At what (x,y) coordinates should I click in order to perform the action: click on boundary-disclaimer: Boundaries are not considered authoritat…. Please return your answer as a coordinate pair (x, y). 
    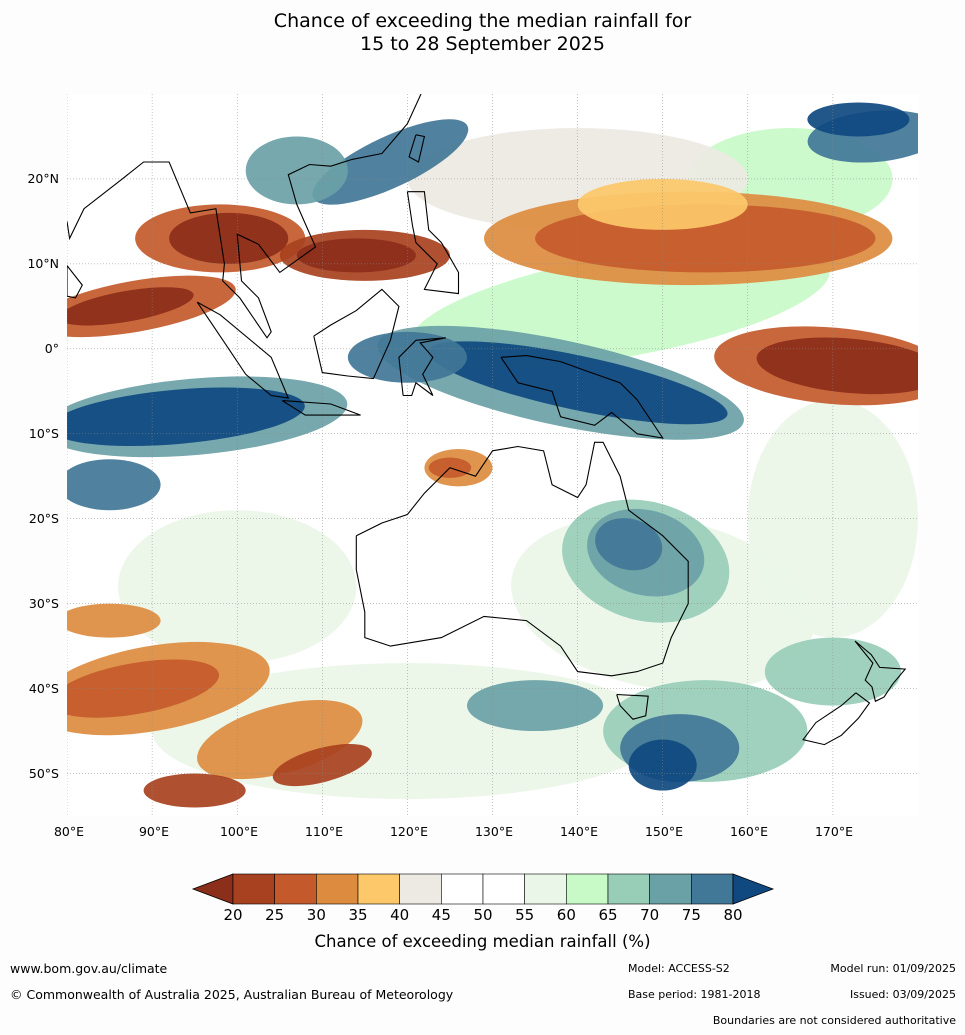
    Looking at the image, I should click on (834, 1020).